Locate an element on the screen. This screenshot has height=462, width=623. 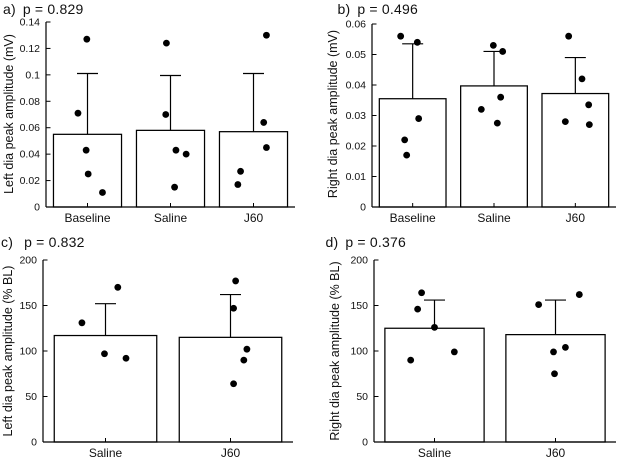
y-tick-label: 0.03 is located at coordinates (355, 116).